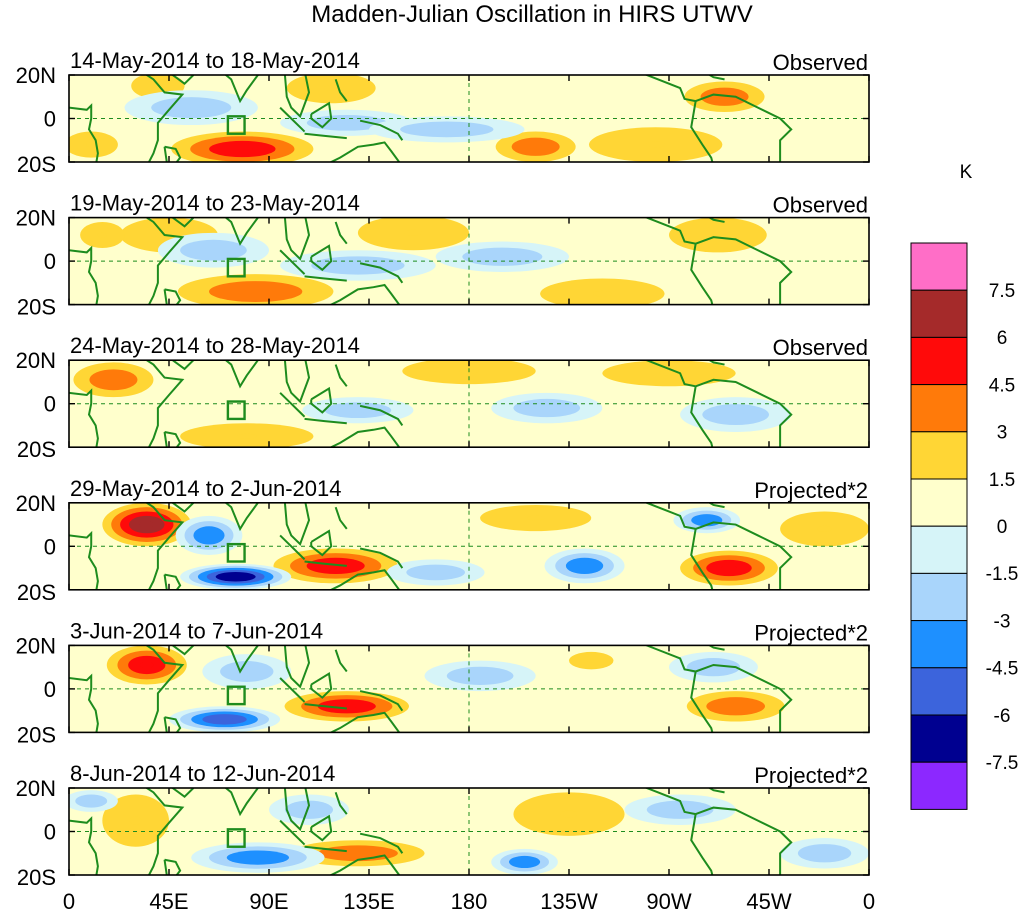  Describe the element at coordinates (196, 630) in the screenshot. I see `panel-period: 3-Jun-2014 to 7-Jun-2014` at that location.